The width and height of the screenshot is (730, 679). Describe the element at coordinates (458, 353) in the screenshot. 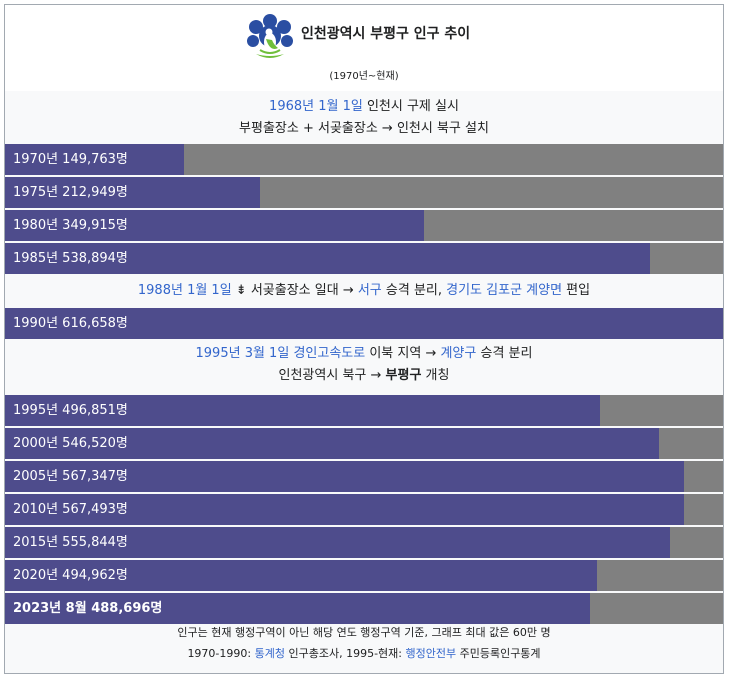

I see `link-gyeyang-gu: 계양구` at that location.